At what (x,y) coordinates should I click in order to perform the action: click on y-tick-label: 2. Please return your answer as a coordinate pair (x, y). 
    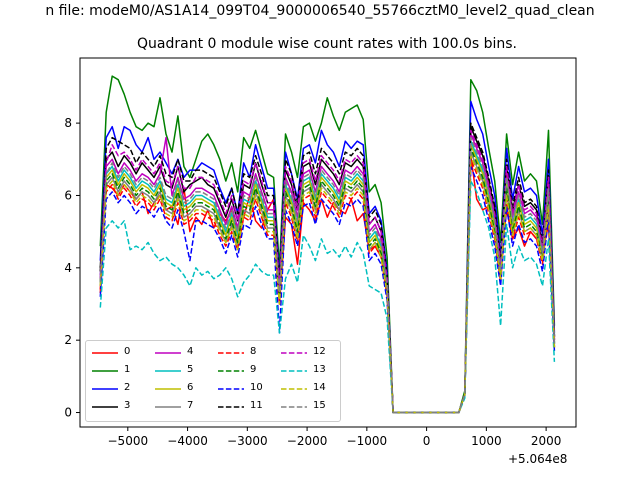
    Looking at the image, I should click on (68, 340).